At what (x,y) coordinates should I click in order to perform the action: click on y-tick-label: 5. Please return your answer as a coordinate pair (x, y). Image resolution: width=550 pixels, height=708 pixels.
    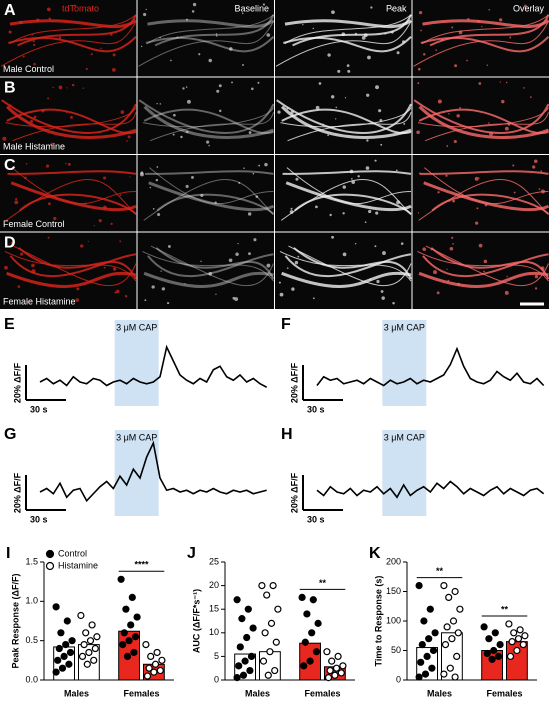
    Looking at the image, I should click on (216, 656).